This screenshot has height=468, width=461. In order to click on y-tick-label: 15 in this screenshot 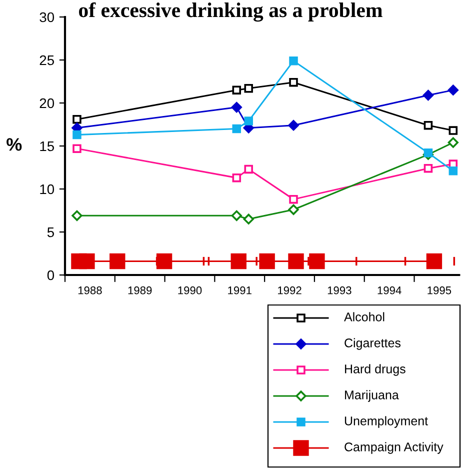, I will do `click(47, 146)`.